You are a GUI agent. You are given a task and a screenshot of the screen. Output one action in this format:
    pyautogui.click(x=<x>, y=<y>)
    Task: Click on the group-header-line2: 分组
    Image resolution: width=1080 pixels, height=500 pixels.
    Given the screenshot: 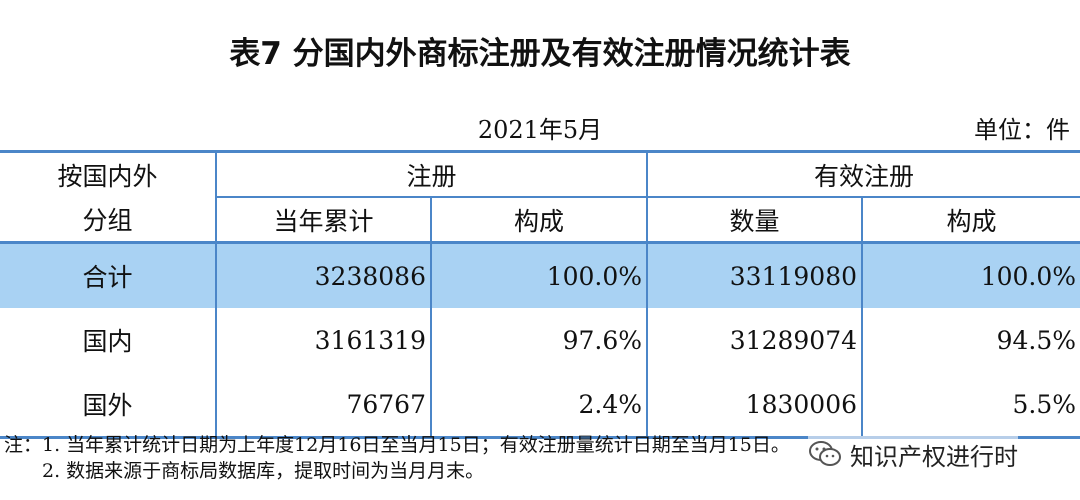 What is the action you would take?
    pyautogui.click(x=108, y=220)
    